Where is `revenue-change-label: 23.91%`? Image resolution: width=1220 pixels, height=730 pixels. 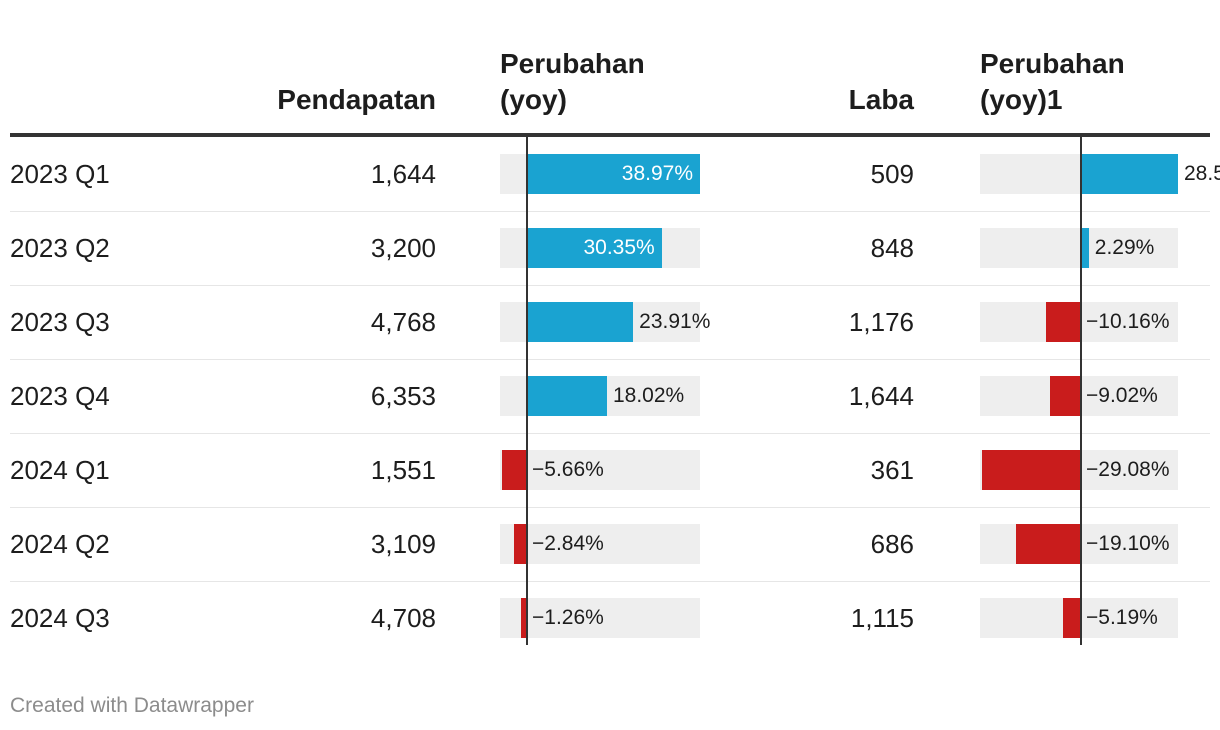 revenue-change-label: 23.91% is located at coordinates (675, 321).